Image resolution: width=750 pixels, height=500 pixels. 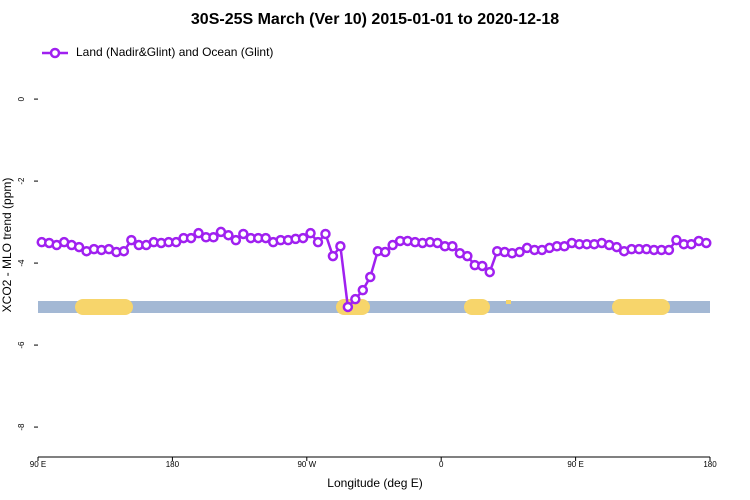 What do you see at coordinates (21, 263) in the screenshot?
I see `y-tick-label: -4` at bounding box center [21, 263].